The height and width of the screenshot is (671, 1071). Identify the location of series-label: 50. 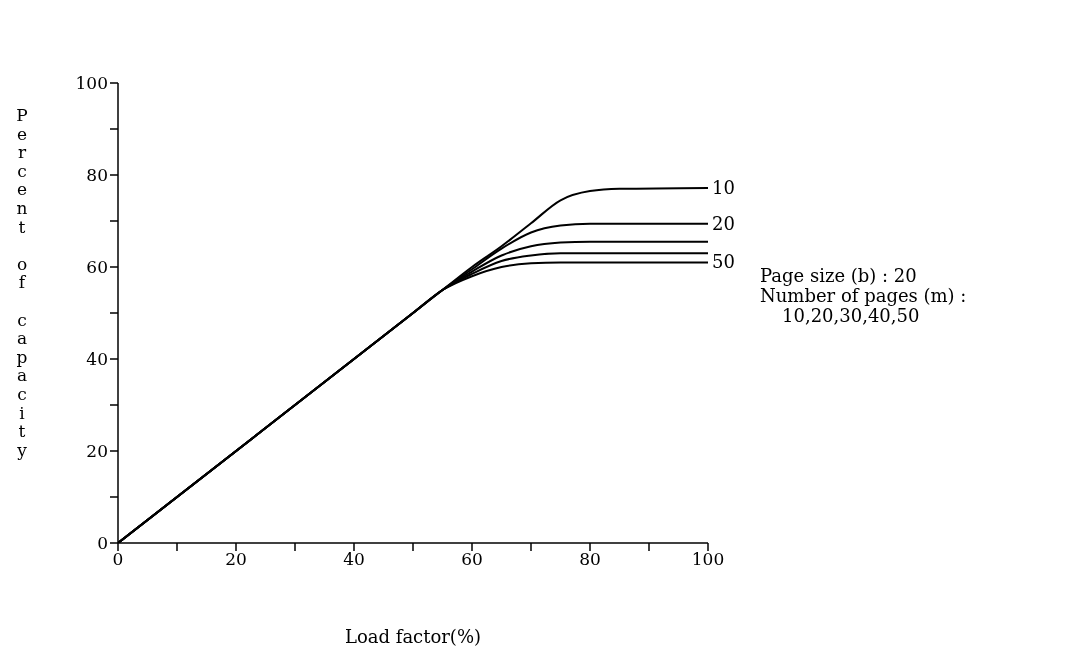
(723, 262).